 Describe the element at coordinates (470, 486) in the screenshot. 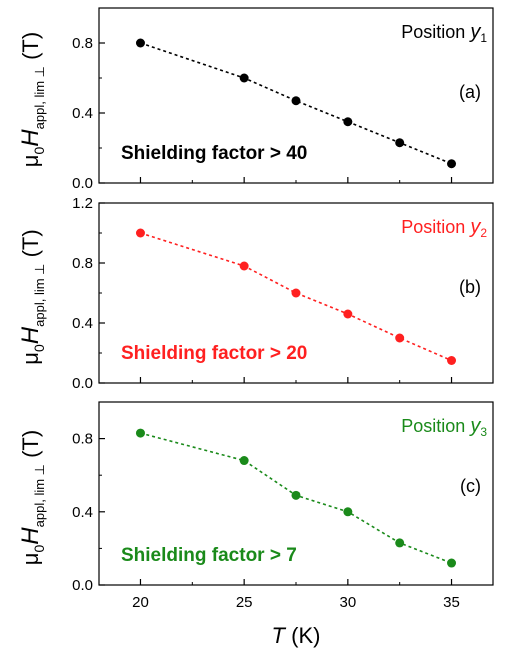

I see `panel-tag: (c)` at that location.